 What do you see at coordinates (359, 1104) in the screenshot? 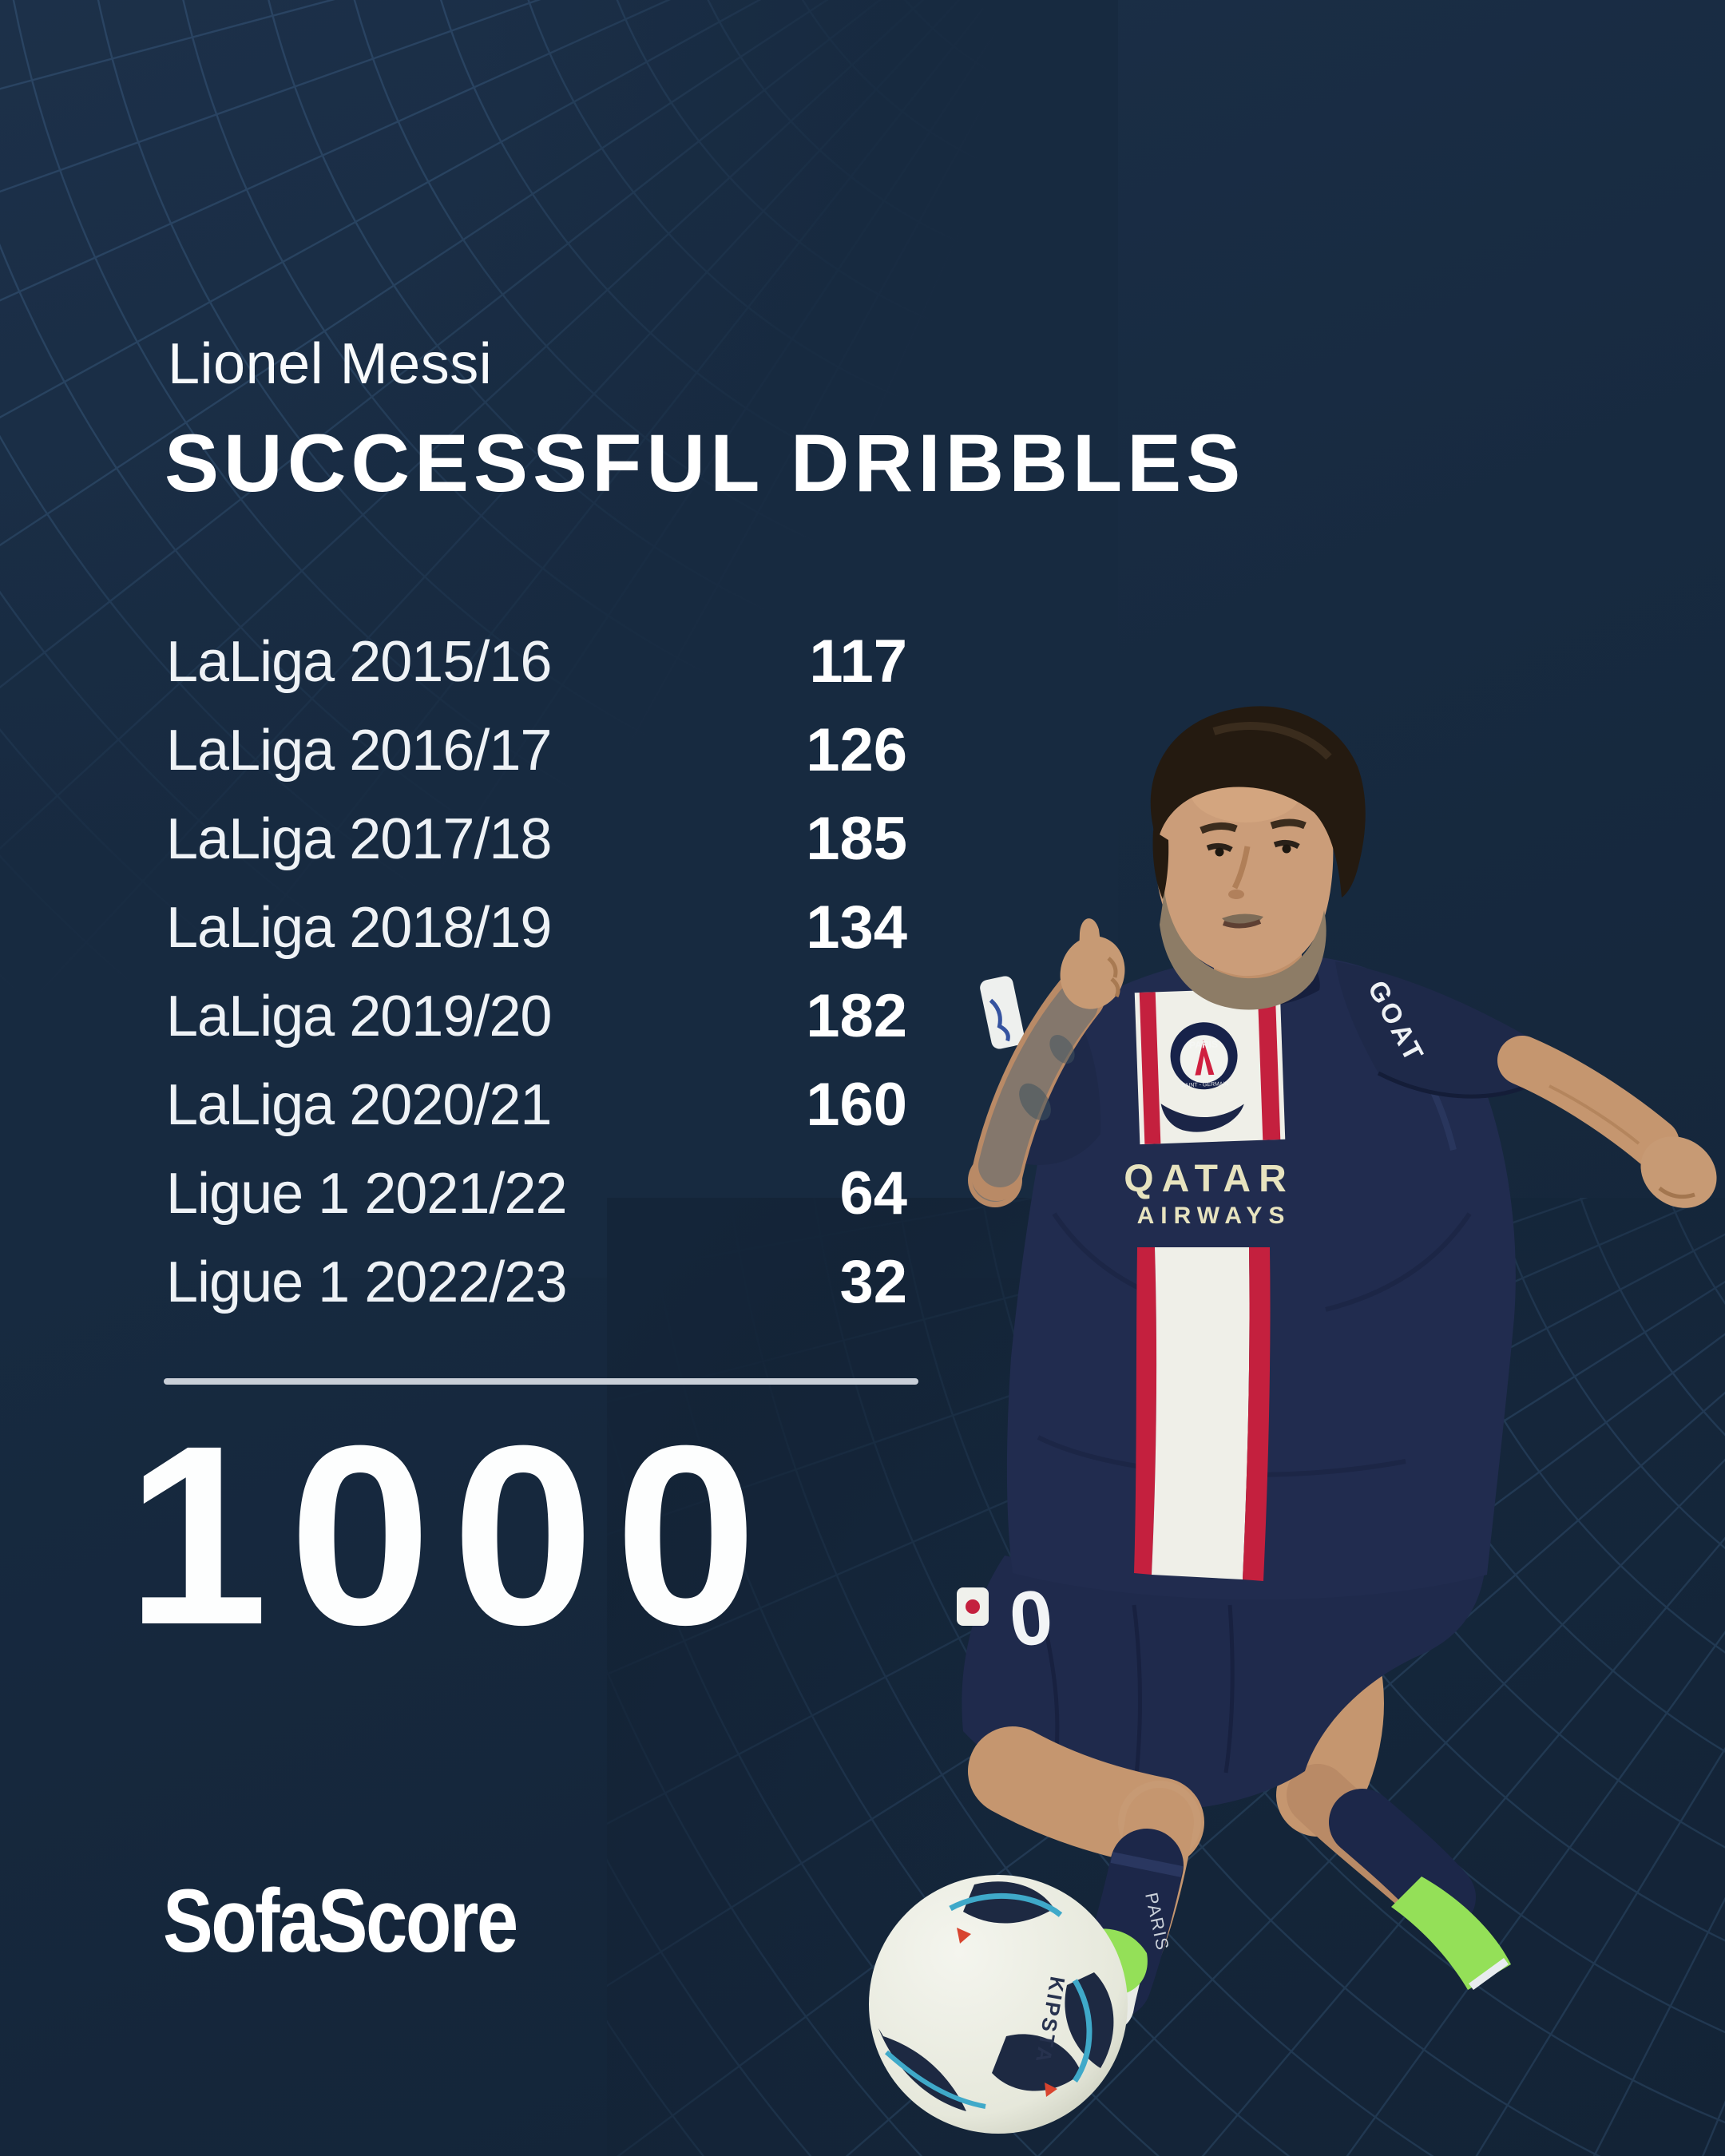
I see `season-label: LaLiga 2020/21` at bounding box center [359, 1104].